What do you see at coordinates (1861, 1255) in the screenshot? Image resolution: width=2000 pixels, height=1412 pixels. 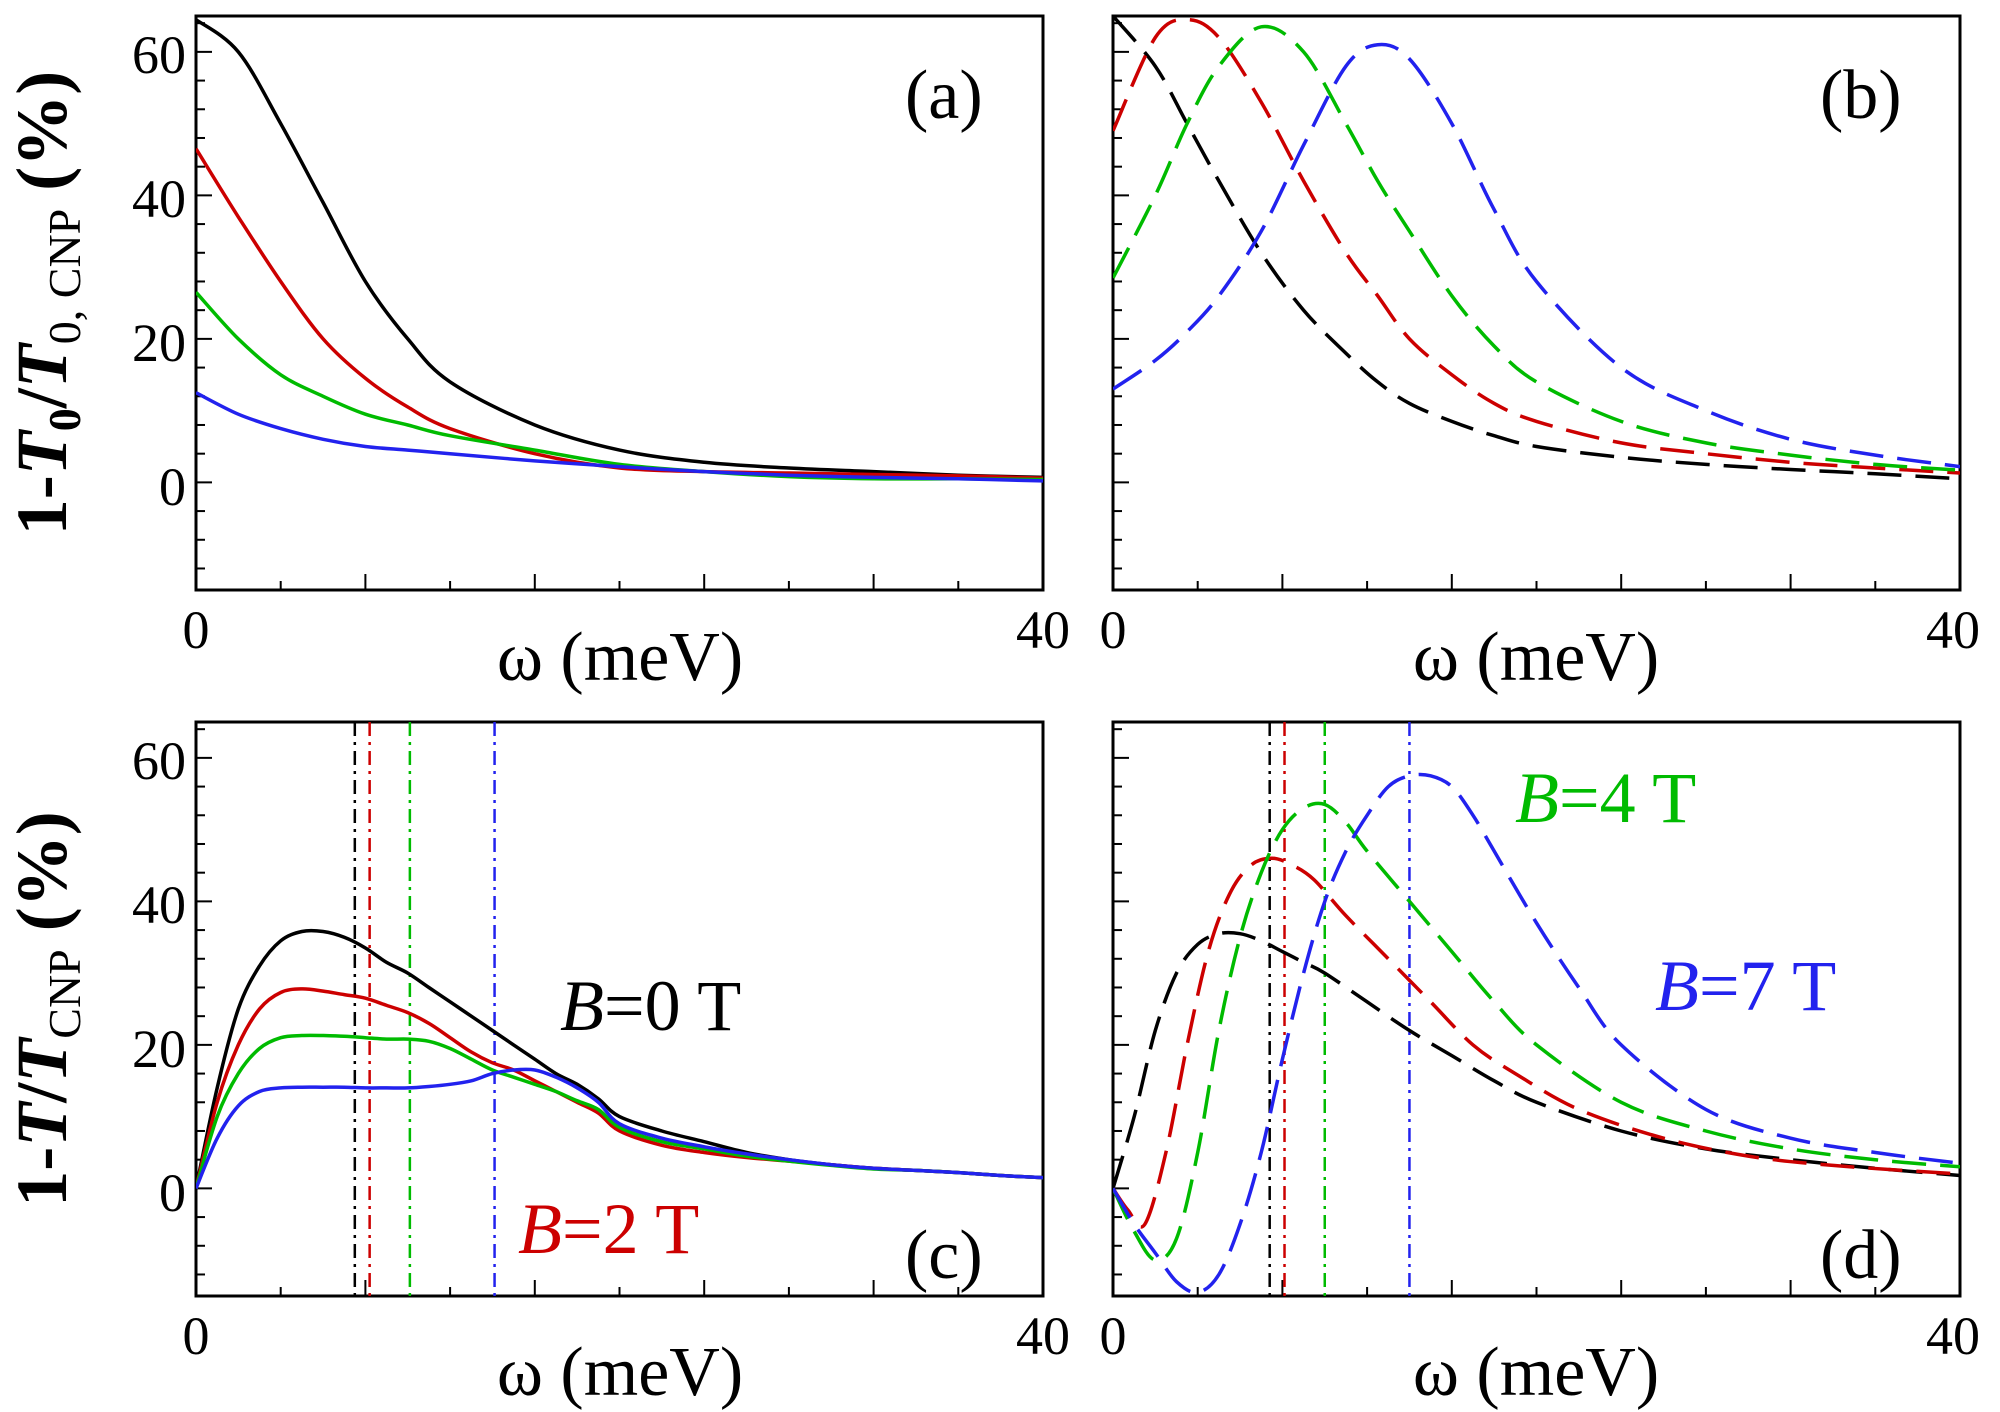 I see `panel-d-label: (d)` at bounding box center [1861, 1255].